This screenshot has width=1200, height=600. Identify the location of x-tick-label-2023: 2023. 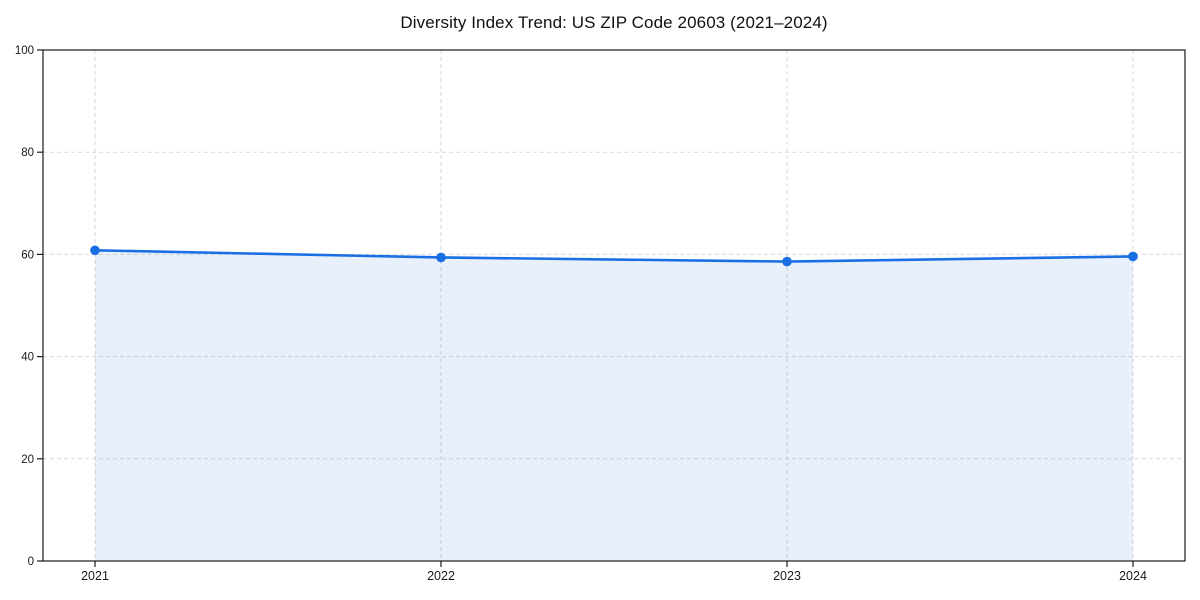
(787, 576).